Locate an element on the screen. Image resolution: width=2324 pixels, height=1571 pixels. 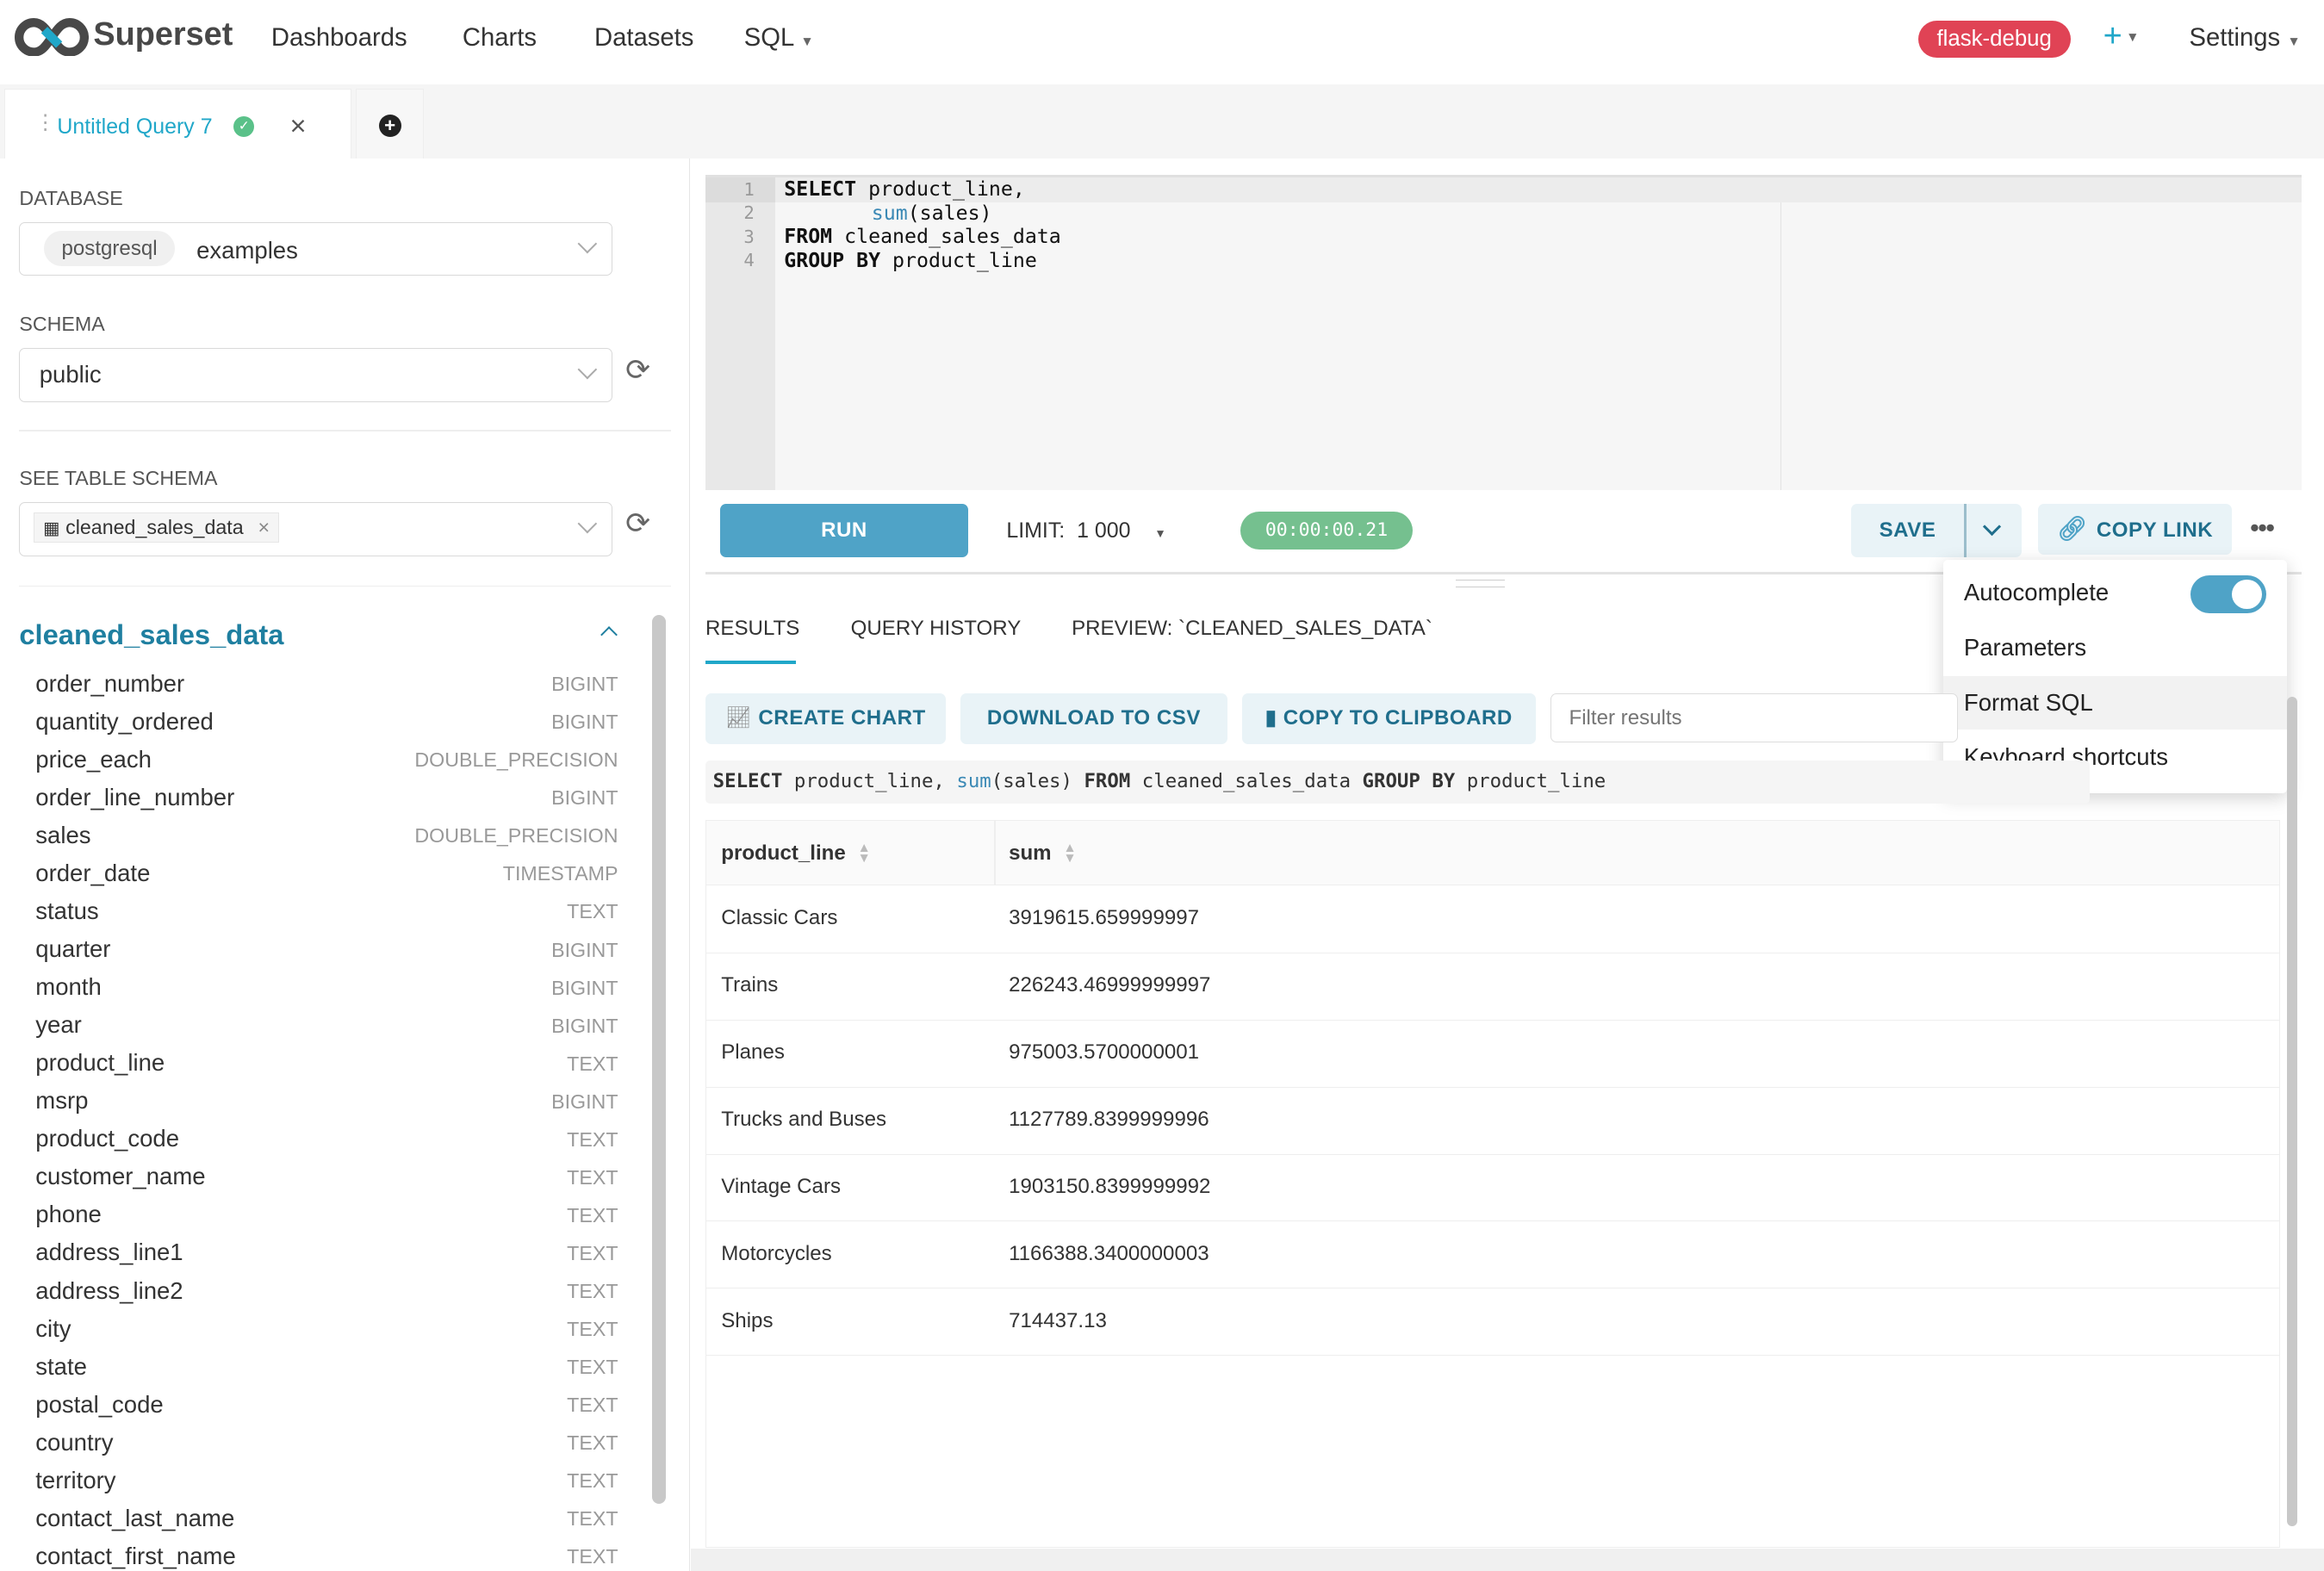
column-header-product-line: product_line ▲ ▼ is located at coordinates (796, 853).